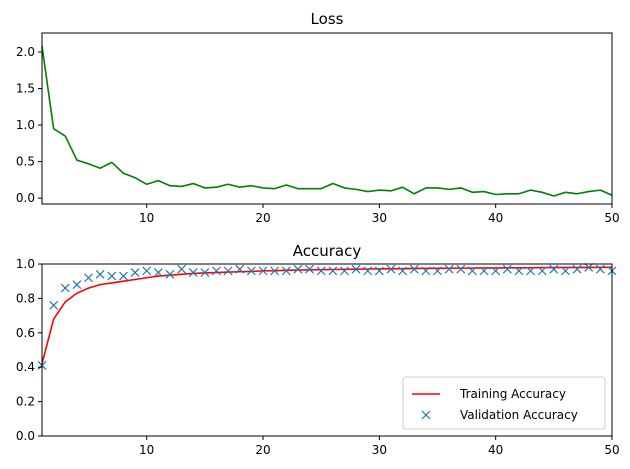 Image resolution: width=630 pixels, height=469 pixels. I want to click on legend-validation-swatch, so click(426, 415).